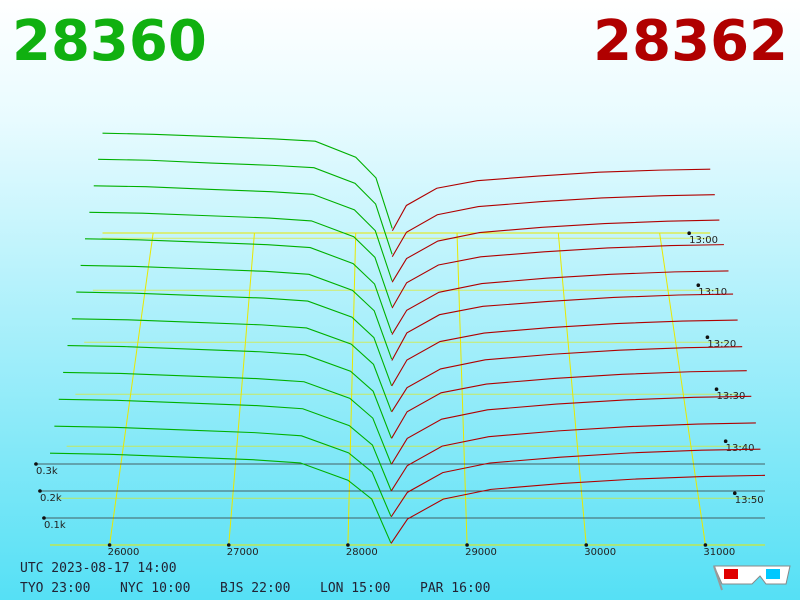 The image size is (800, 600). I want to click on best-bid: 28360, so click(109, 41).